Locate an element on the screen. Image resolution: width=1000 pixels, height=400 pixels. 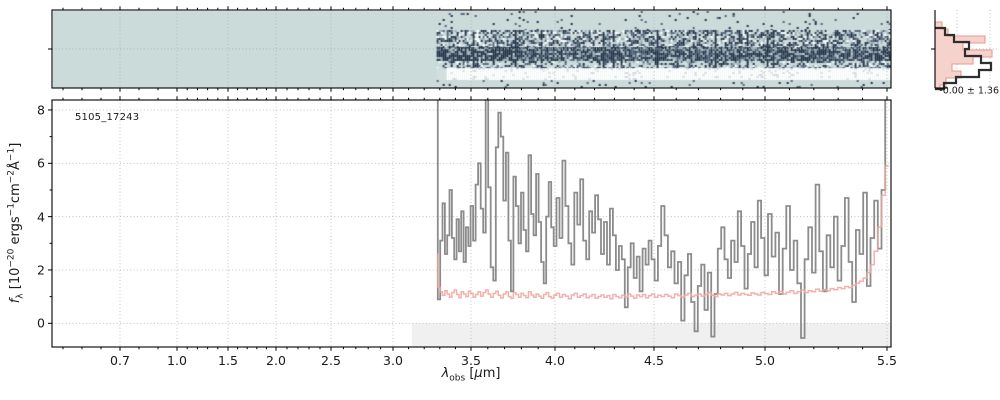
y-tick-label: 4 is located at coordinates (41, 217).